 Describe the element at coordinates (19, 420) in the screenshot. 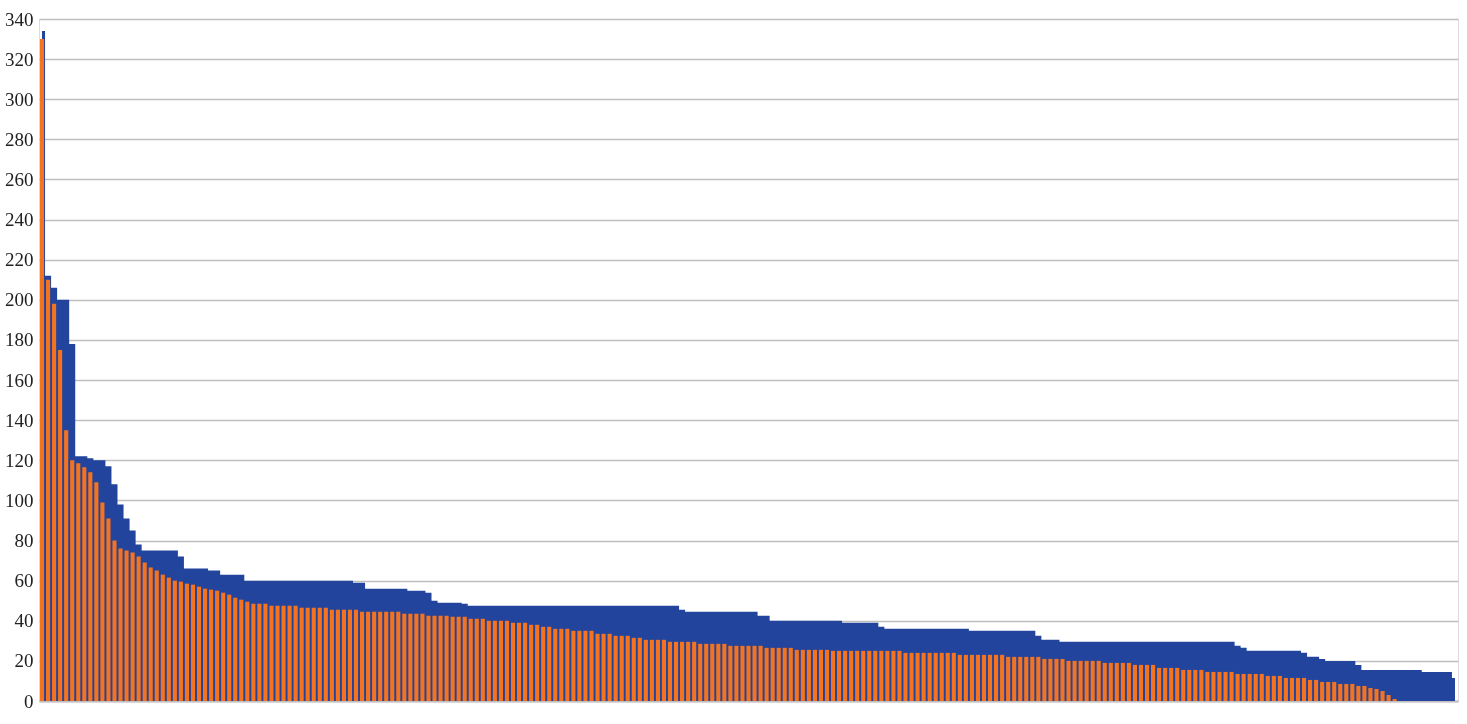

I see `y-tick-label: 140` at that location.